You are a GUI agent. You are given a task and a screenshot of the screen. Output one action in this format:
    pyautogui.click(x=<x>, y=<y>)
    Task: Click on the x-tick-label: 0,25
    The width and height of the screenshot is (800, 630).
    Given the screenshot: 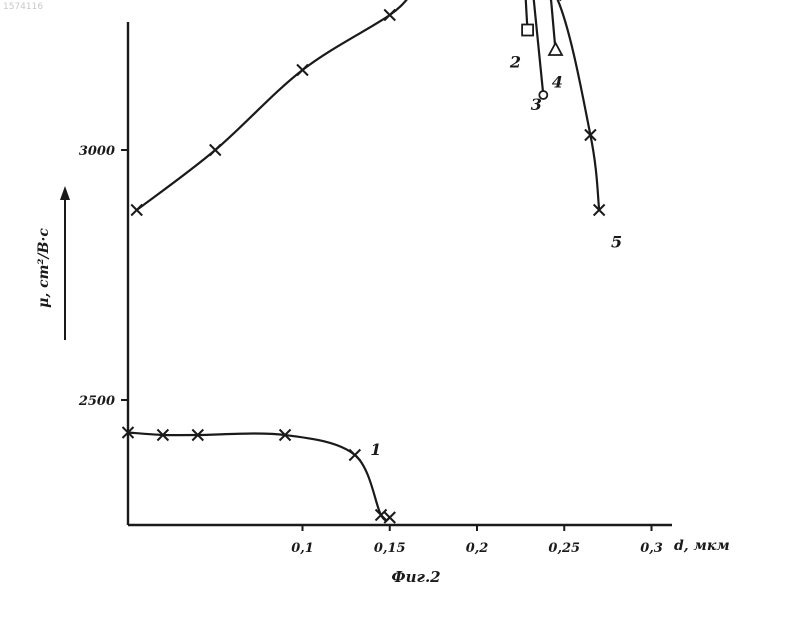 What is the action you would take?
    pyautogui.click(x=564, y=548)
    